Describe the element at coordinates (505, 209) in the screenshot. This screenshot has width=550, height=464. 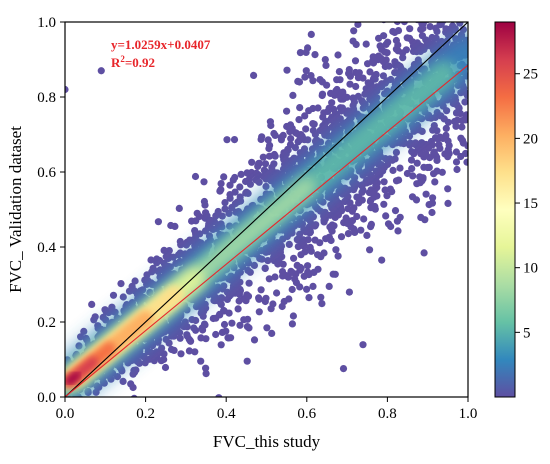
I see `colorbar-gradient` at that location.